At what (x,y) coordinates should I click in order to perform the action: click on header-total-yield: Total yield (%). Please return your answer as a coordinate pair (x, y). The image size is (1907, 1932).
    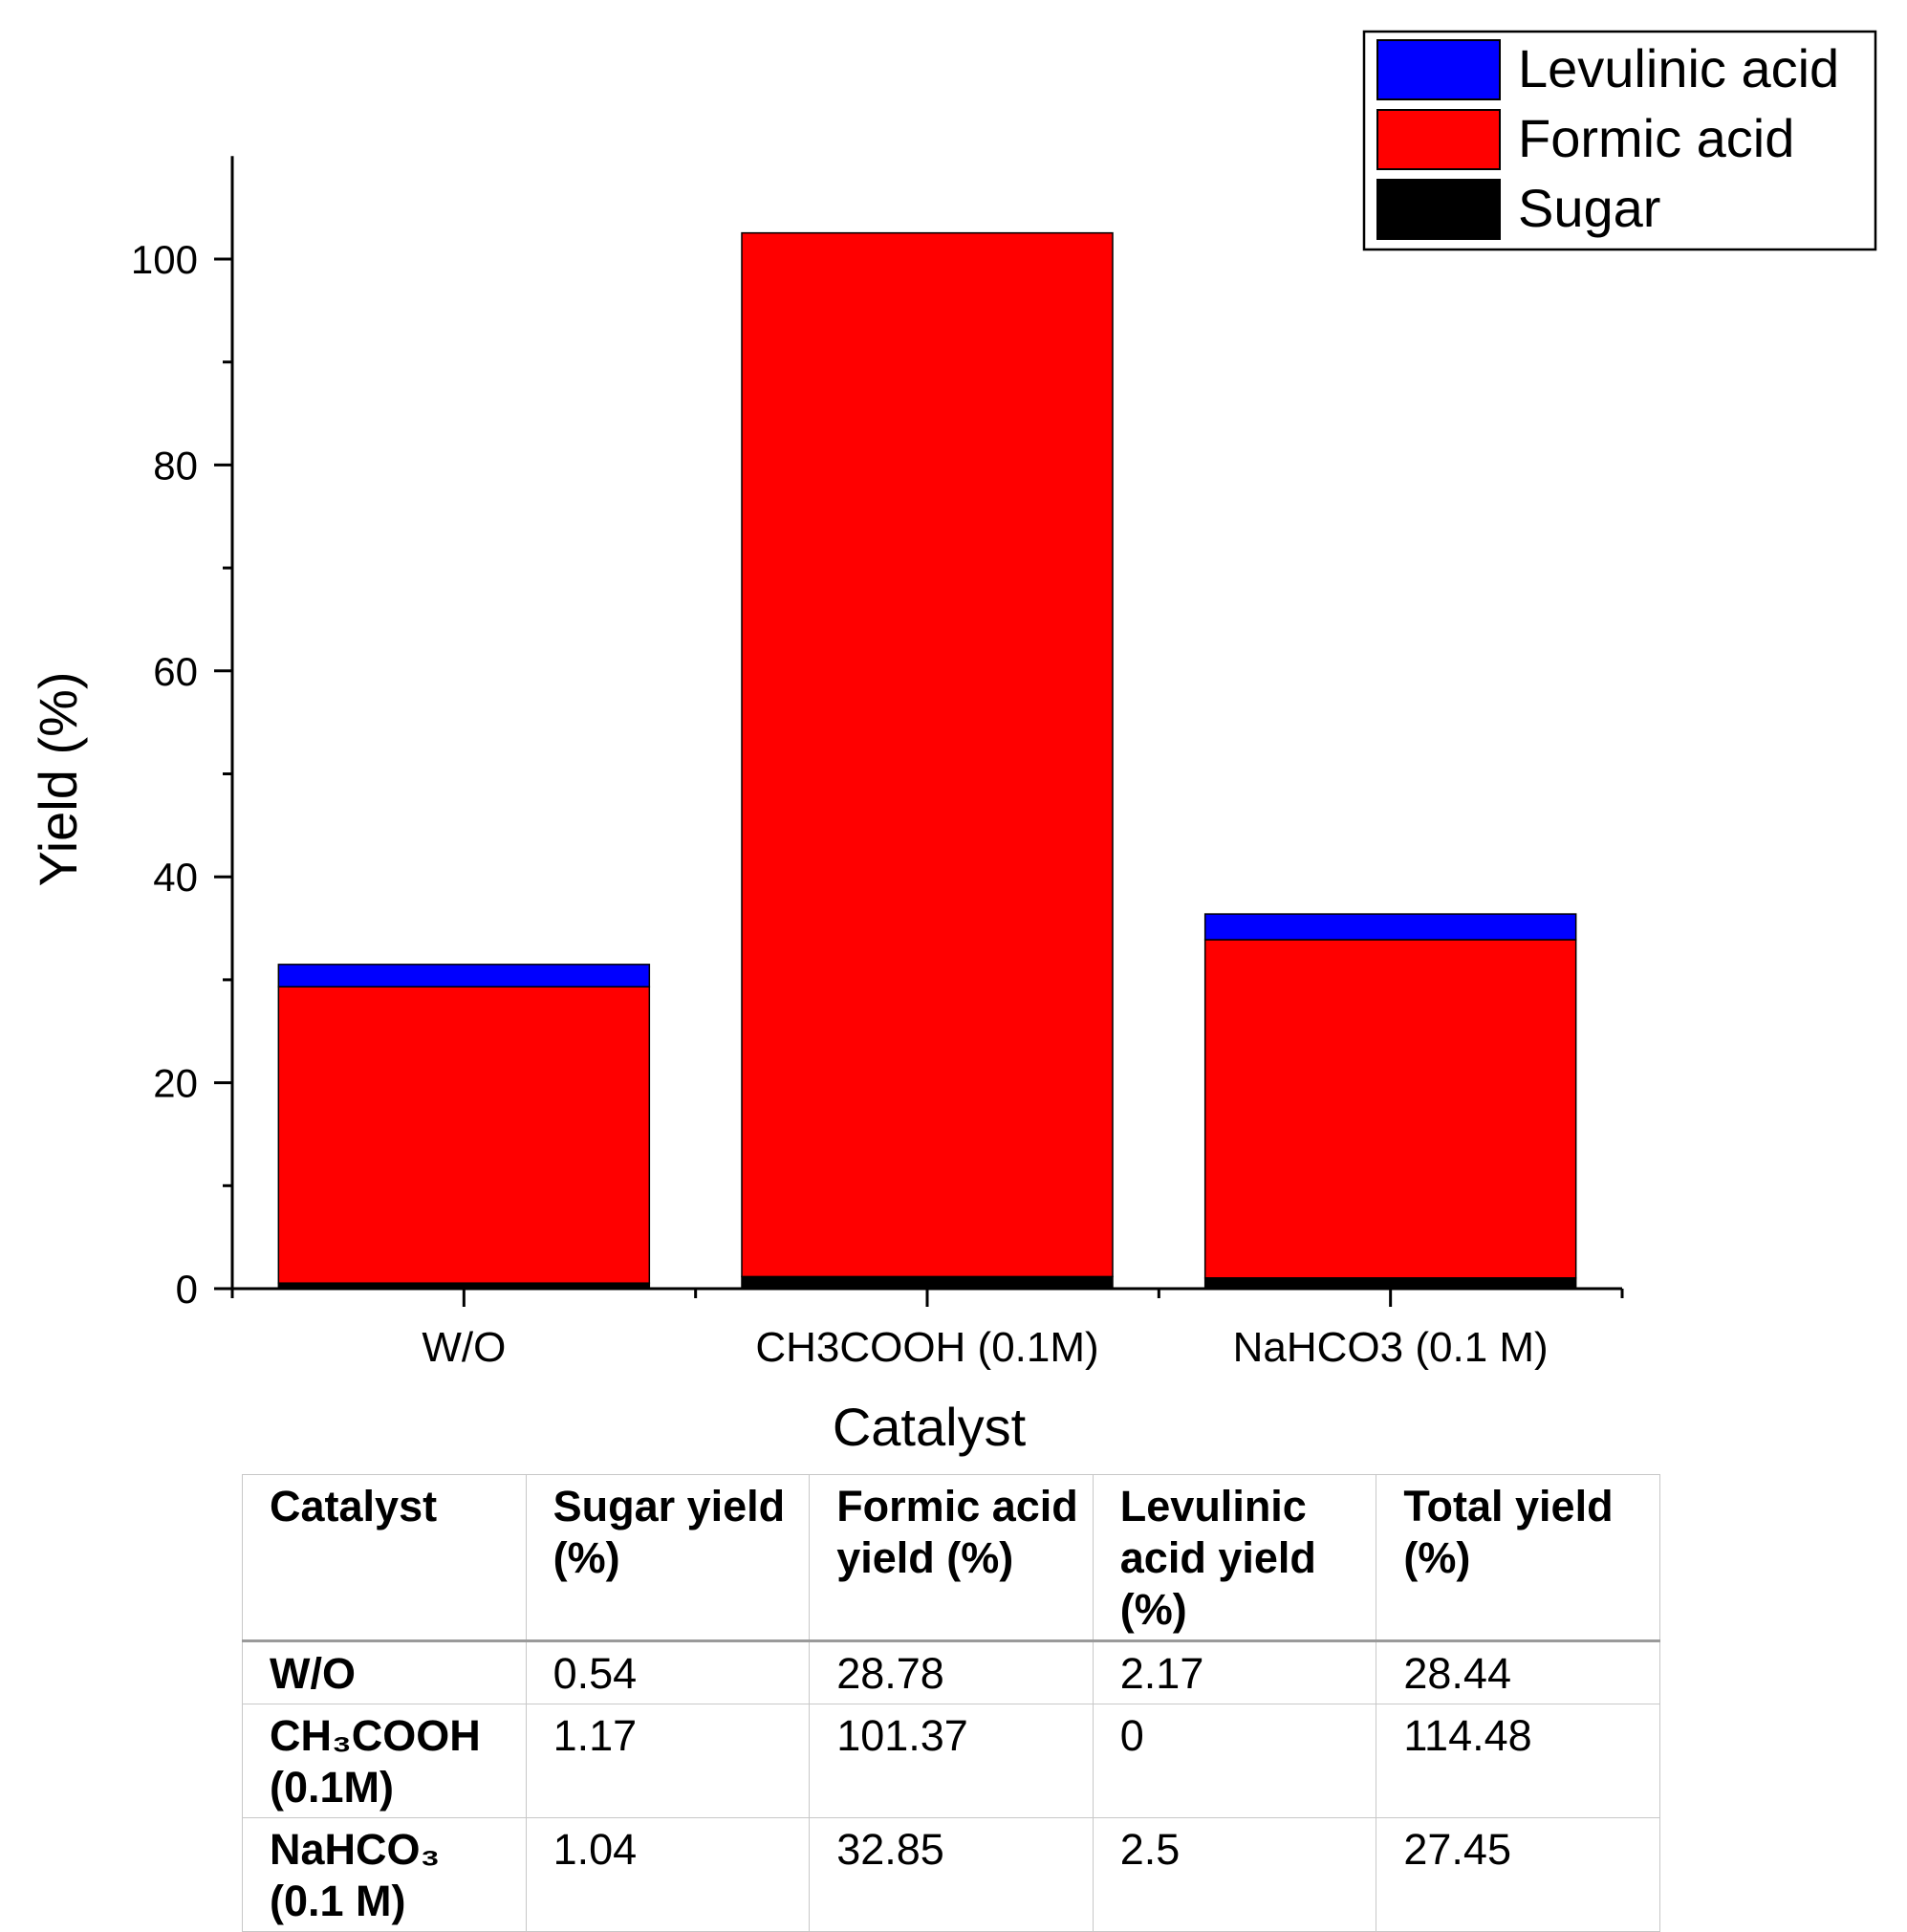
    Looking at the image, I should click on (1518, 1558).